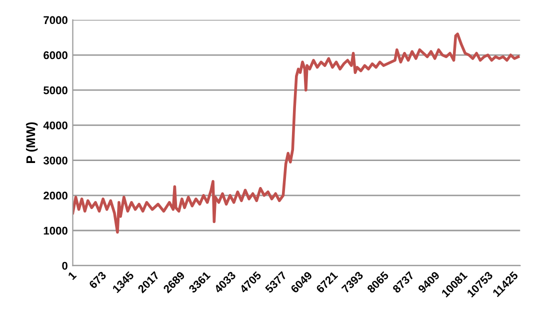 This screenshot has height=332, width=539. What do you see at coordinates (55, 125) in the screenshot?
I see `y-tick-label: 4000` at bounding box center [55, 125].